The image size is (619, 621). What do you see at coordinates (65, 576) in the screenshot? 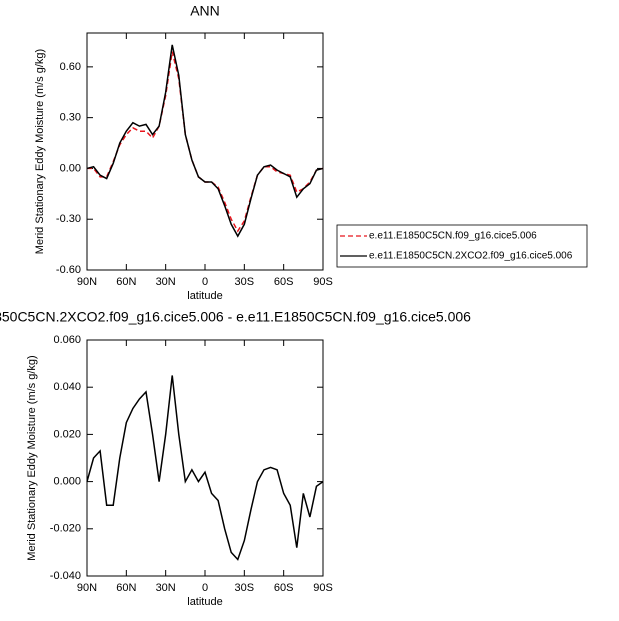
I see `y-tick-label: -0.040` at bounding box center [65, 576].